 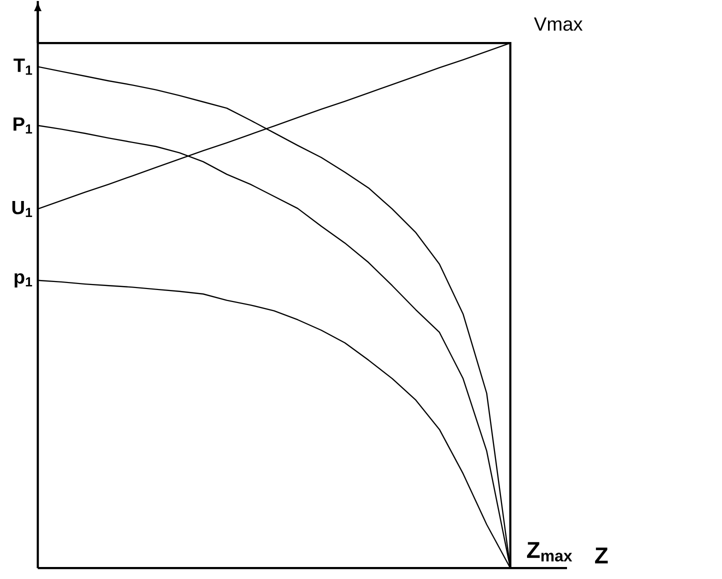 I want to click on series-label: P$_{1}$, so click(x=23, y=125).